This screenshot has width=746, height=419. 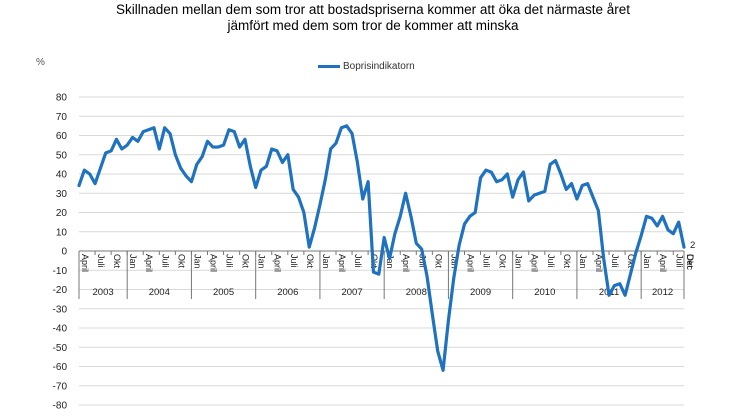 What do you see at coordinates (60, 367) in the screenshot?
I see `y-tick-label: -60` at bounding box center [60, 367].